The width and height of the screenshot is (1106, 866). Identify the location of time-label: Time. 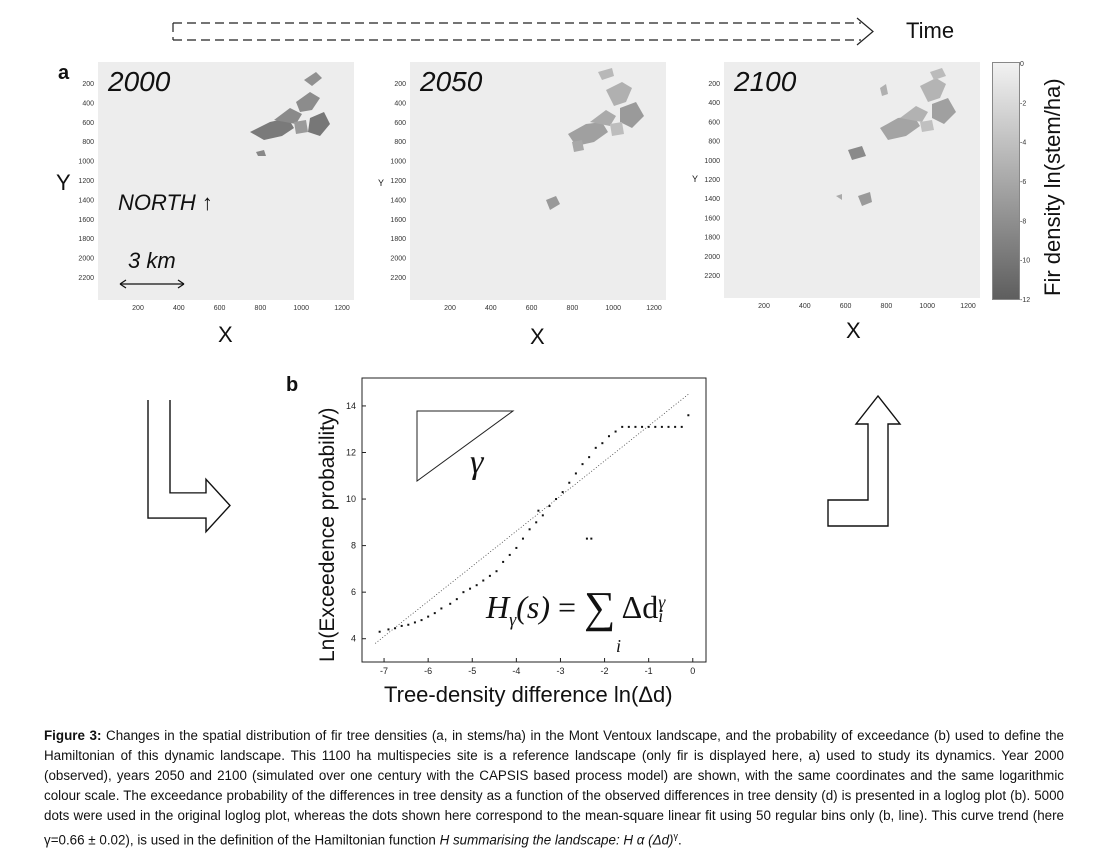
(930, 30).